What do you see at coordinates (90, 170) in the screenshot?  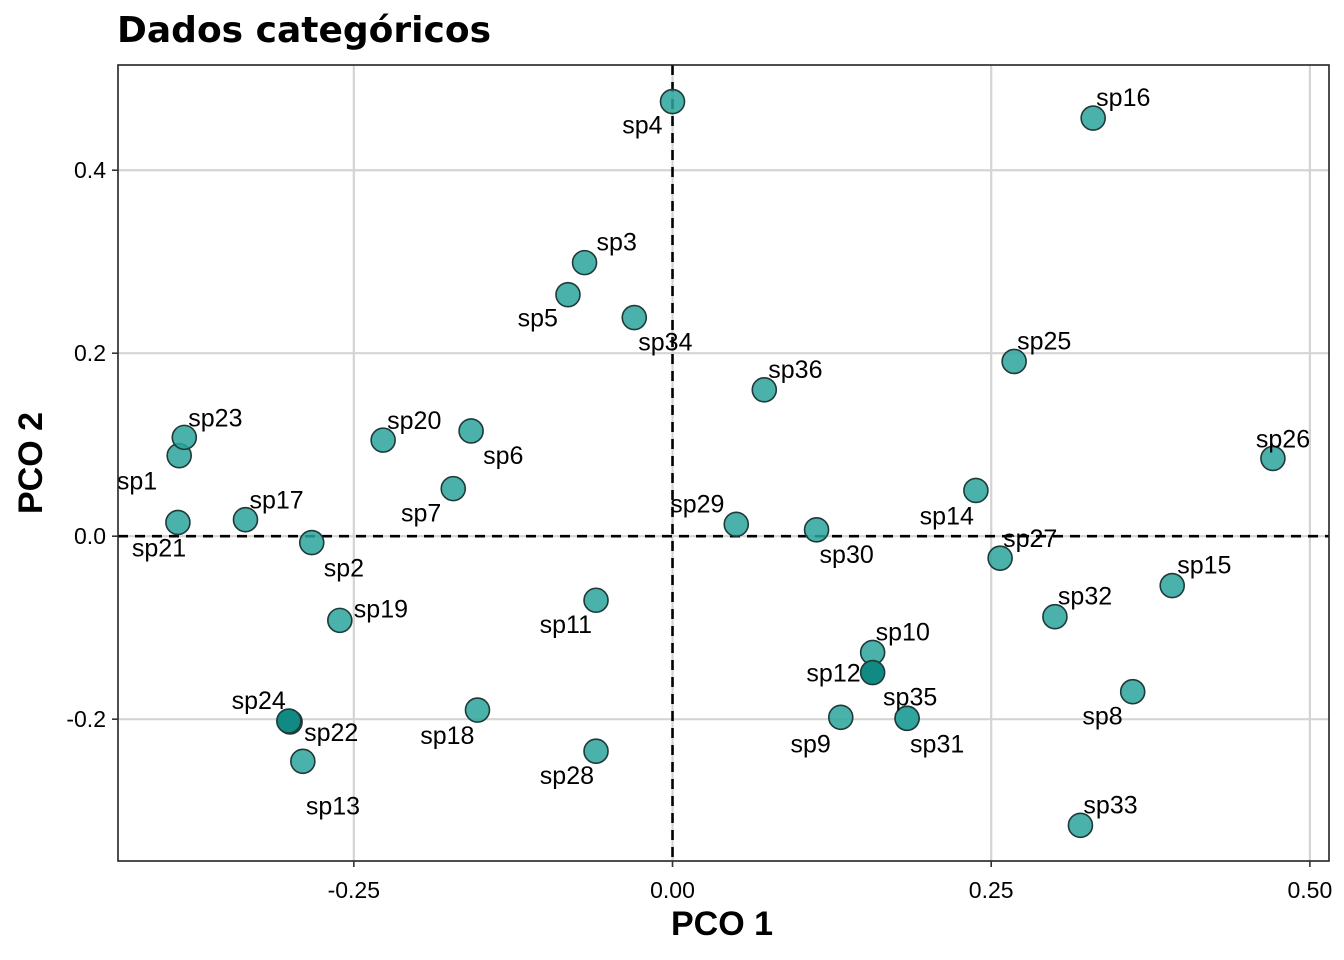 I see `y-tick-label: 0.4` at bounding box center [90, 170].